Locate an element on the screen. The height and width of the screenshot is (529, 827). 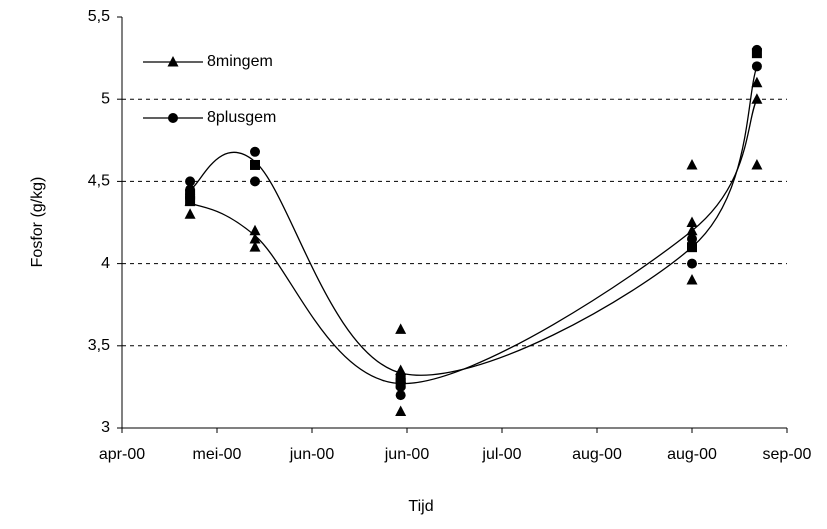
y-tick-label: 5 is located at coordinates (105, 98).